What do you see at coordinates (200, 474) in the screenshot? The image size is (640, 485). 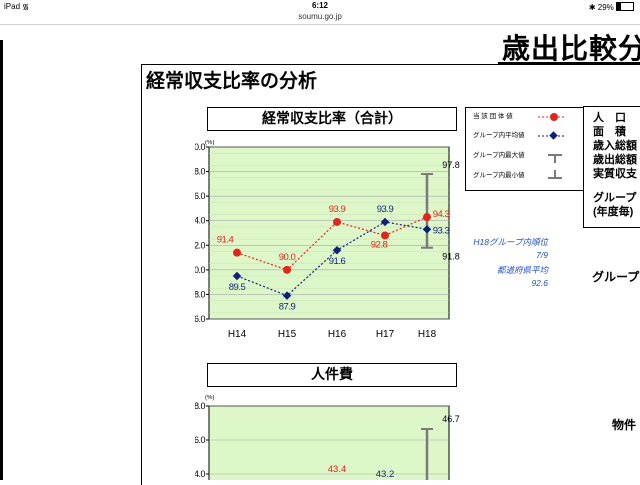 I see `y-tick-label: 44.0` at bounding box center [200, 474].